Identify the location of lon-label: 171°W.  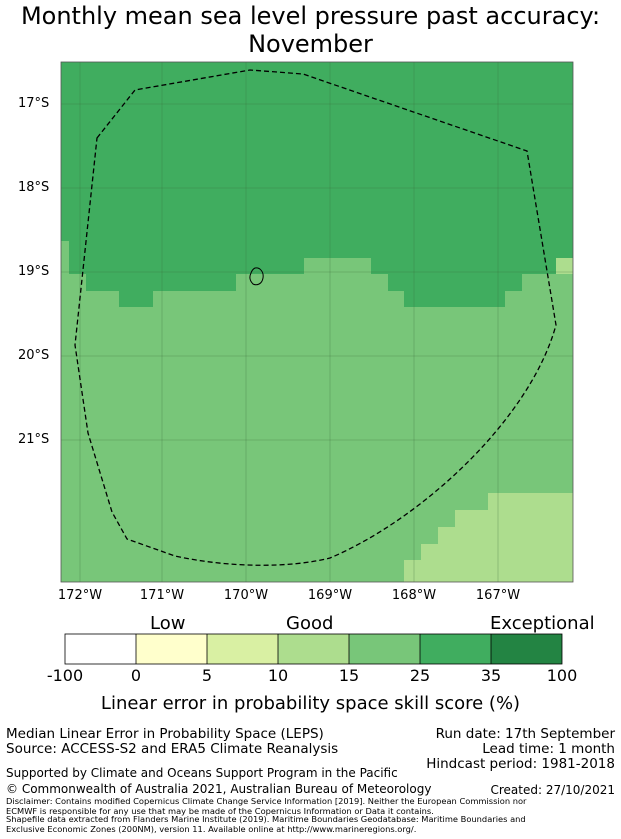
(162, 595).